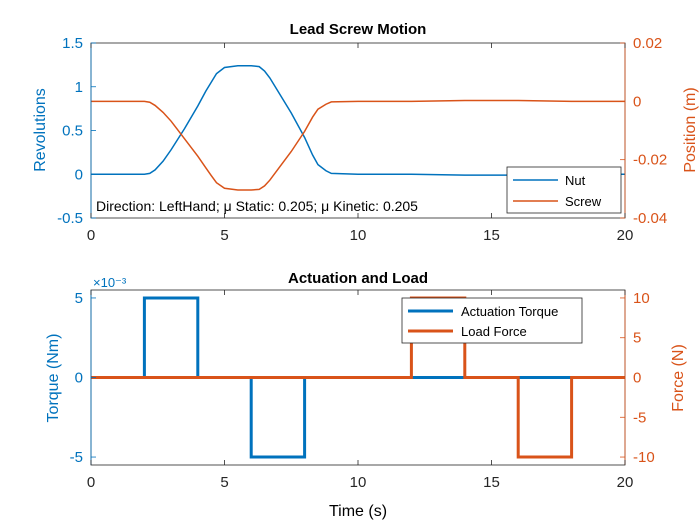  Describe the element at coordinates (637, 378) in the screenshot. I see `bottom-right-y-tick-label: 0` at that location.